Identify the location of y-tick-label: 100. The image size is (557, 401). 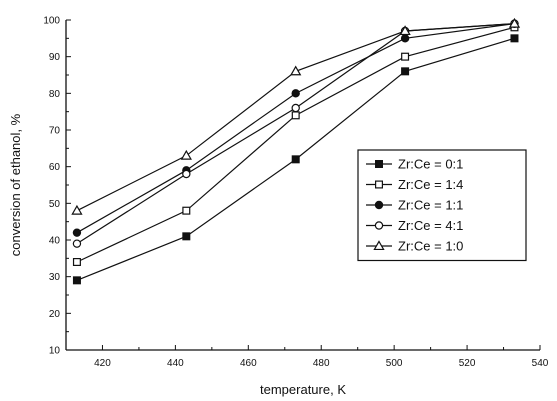
(51, 21).